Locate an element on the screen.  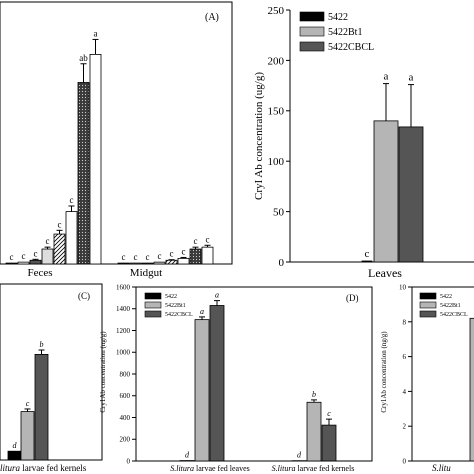
panel-b-legend-label: 5422 is located at coordinates (338, 17).